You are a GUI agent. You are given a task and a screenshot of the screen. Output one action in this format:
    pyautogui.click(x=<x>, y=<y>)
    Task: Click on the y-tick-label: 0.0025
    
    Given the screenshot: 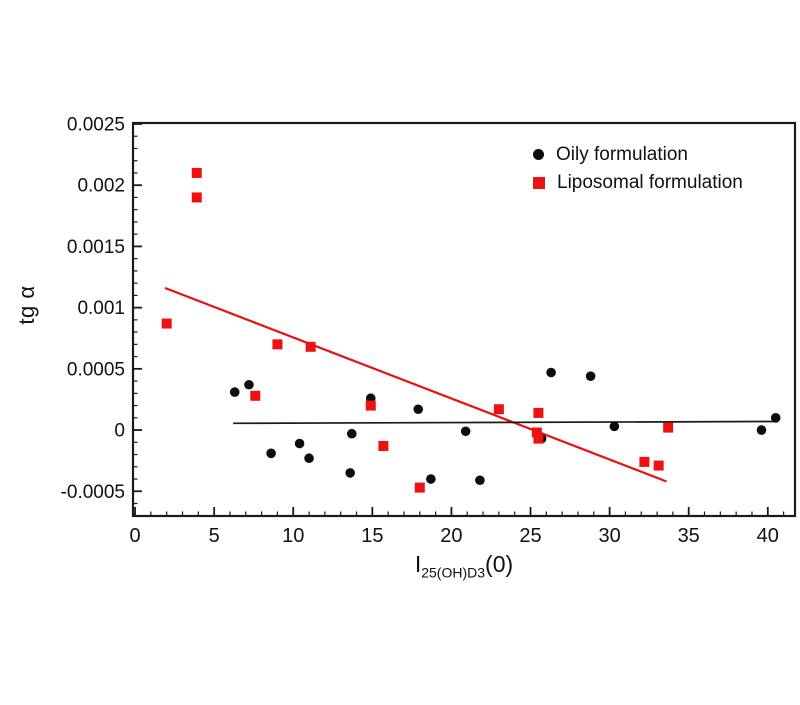 What is the action you would take?
    pyautogui.click(x=96, y=124)
    